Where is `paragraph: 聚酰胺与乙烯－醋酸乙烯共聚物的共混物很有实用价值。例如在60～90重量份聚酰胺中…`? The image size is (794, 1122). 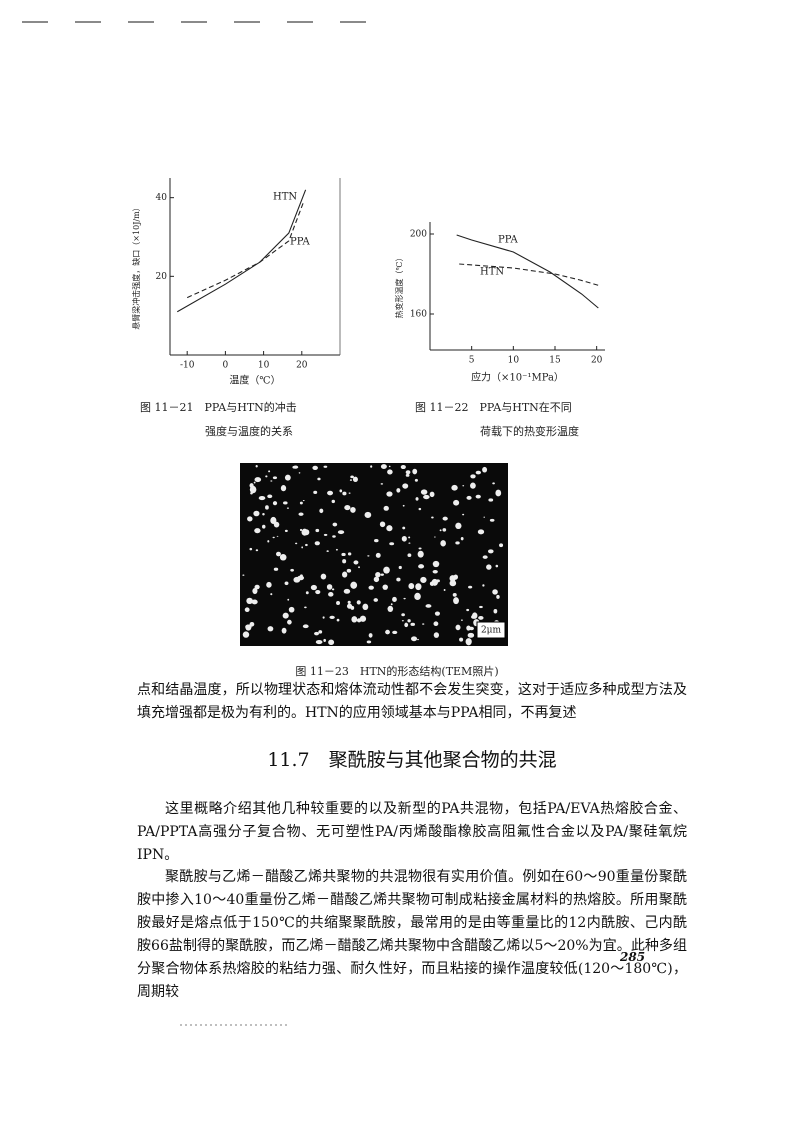 paragraph: 聚酰胺与乙烯－醋酸乙烯共聚物的共混物很有实用价值。例如在60～90重量份聚酰胺中… is located at coordinates (412, 934).